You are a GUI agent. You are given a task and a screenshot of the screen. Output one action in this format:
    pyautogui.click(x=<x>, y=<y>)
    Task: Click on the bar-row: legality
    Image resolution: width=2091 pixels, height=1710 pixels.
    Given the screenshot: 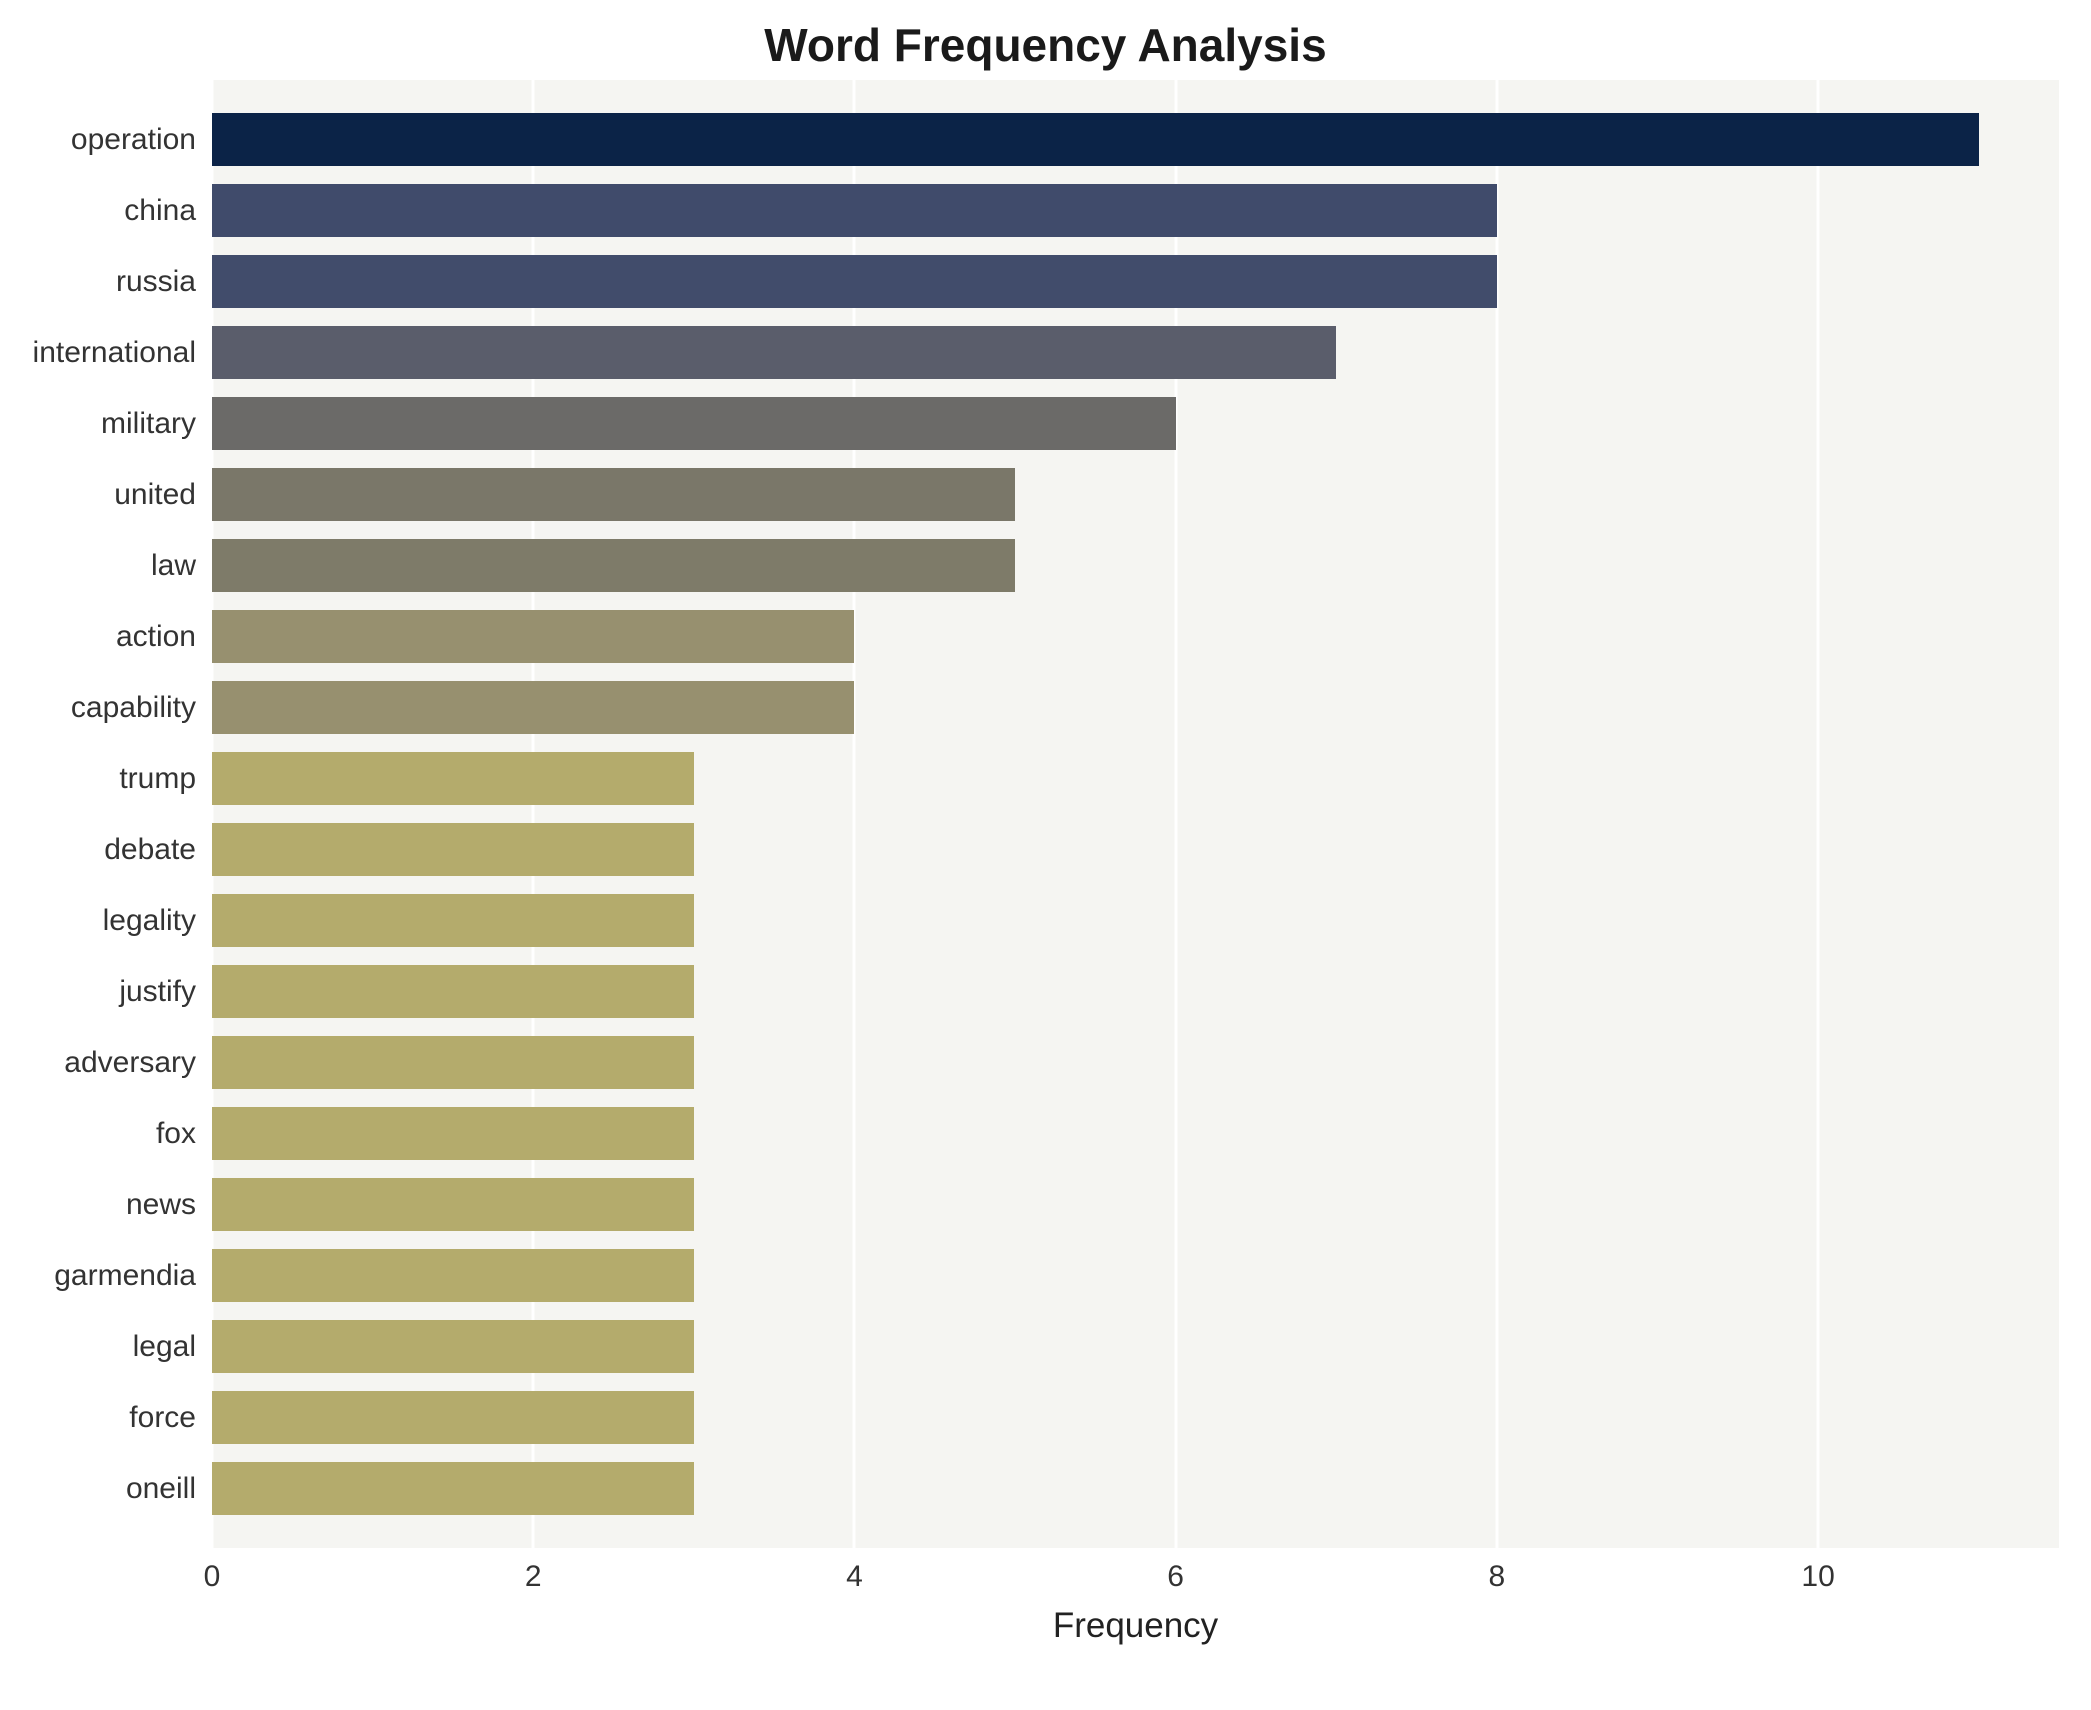 What is the action you would take?
    pyautogui.click(x=1081, y=920)
    